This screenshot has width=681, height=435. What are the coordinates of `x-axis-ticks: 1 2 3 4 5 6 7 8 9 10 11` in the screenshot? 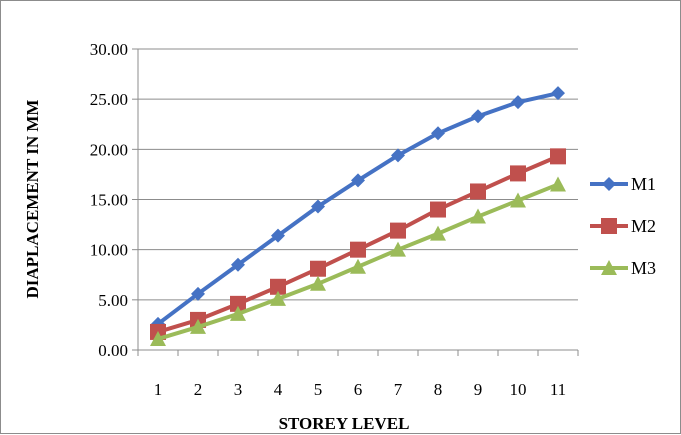 It's located at (360, 389).